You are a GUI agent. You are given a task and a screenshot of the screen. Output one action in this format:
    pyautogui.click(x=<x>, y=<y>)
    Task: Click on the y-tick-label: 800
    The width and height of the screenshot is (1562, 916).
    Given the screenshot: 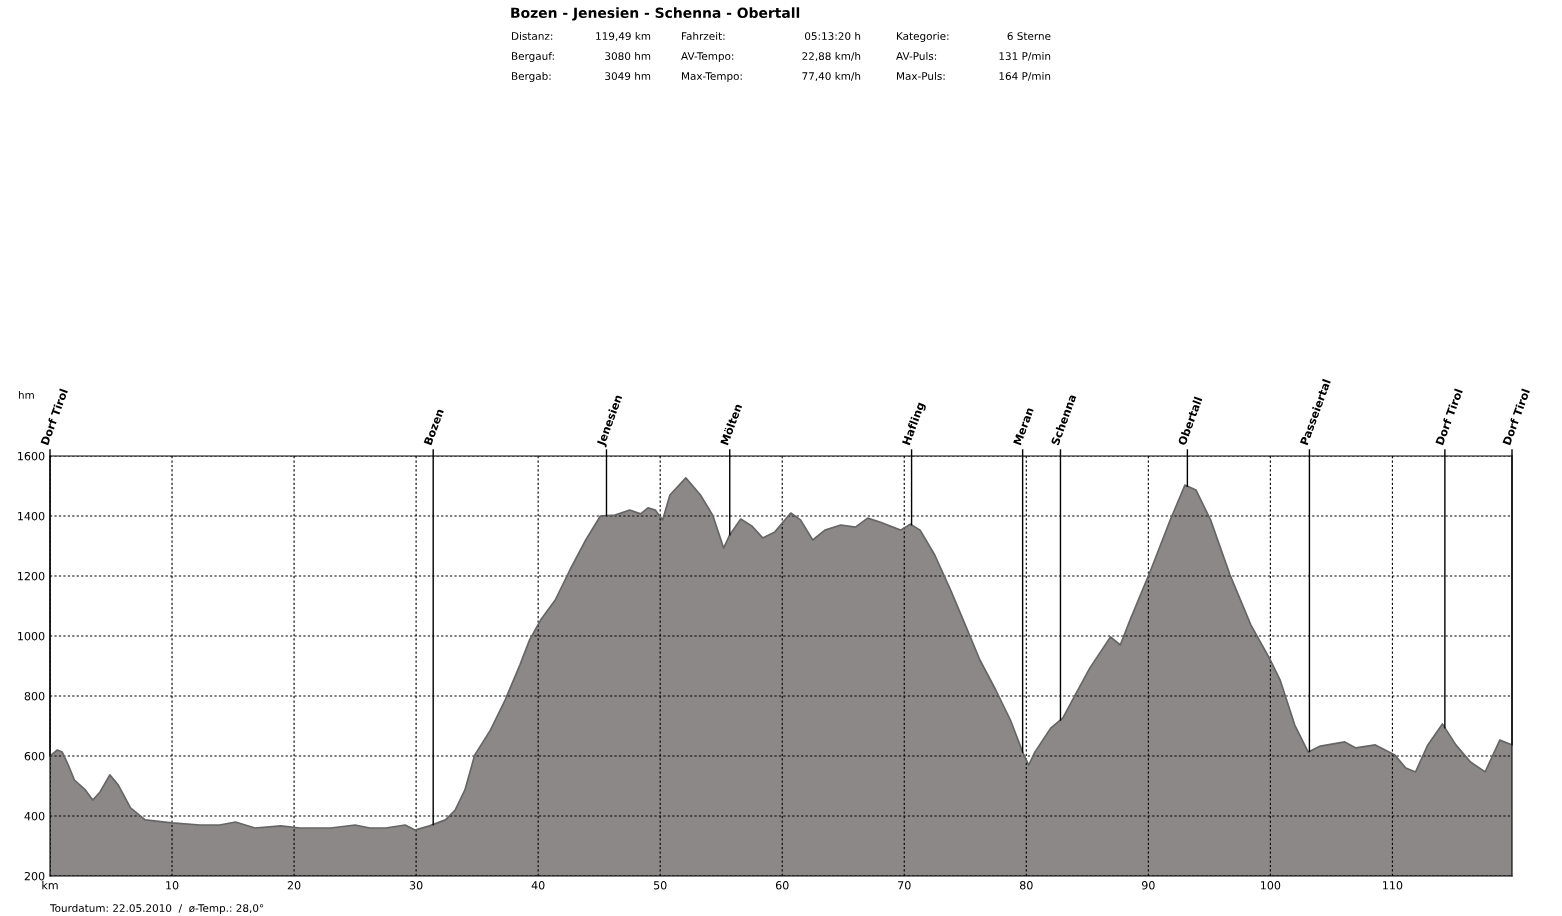 What is the action you would take?
    pyautogui.click(x=34, y=696)
    